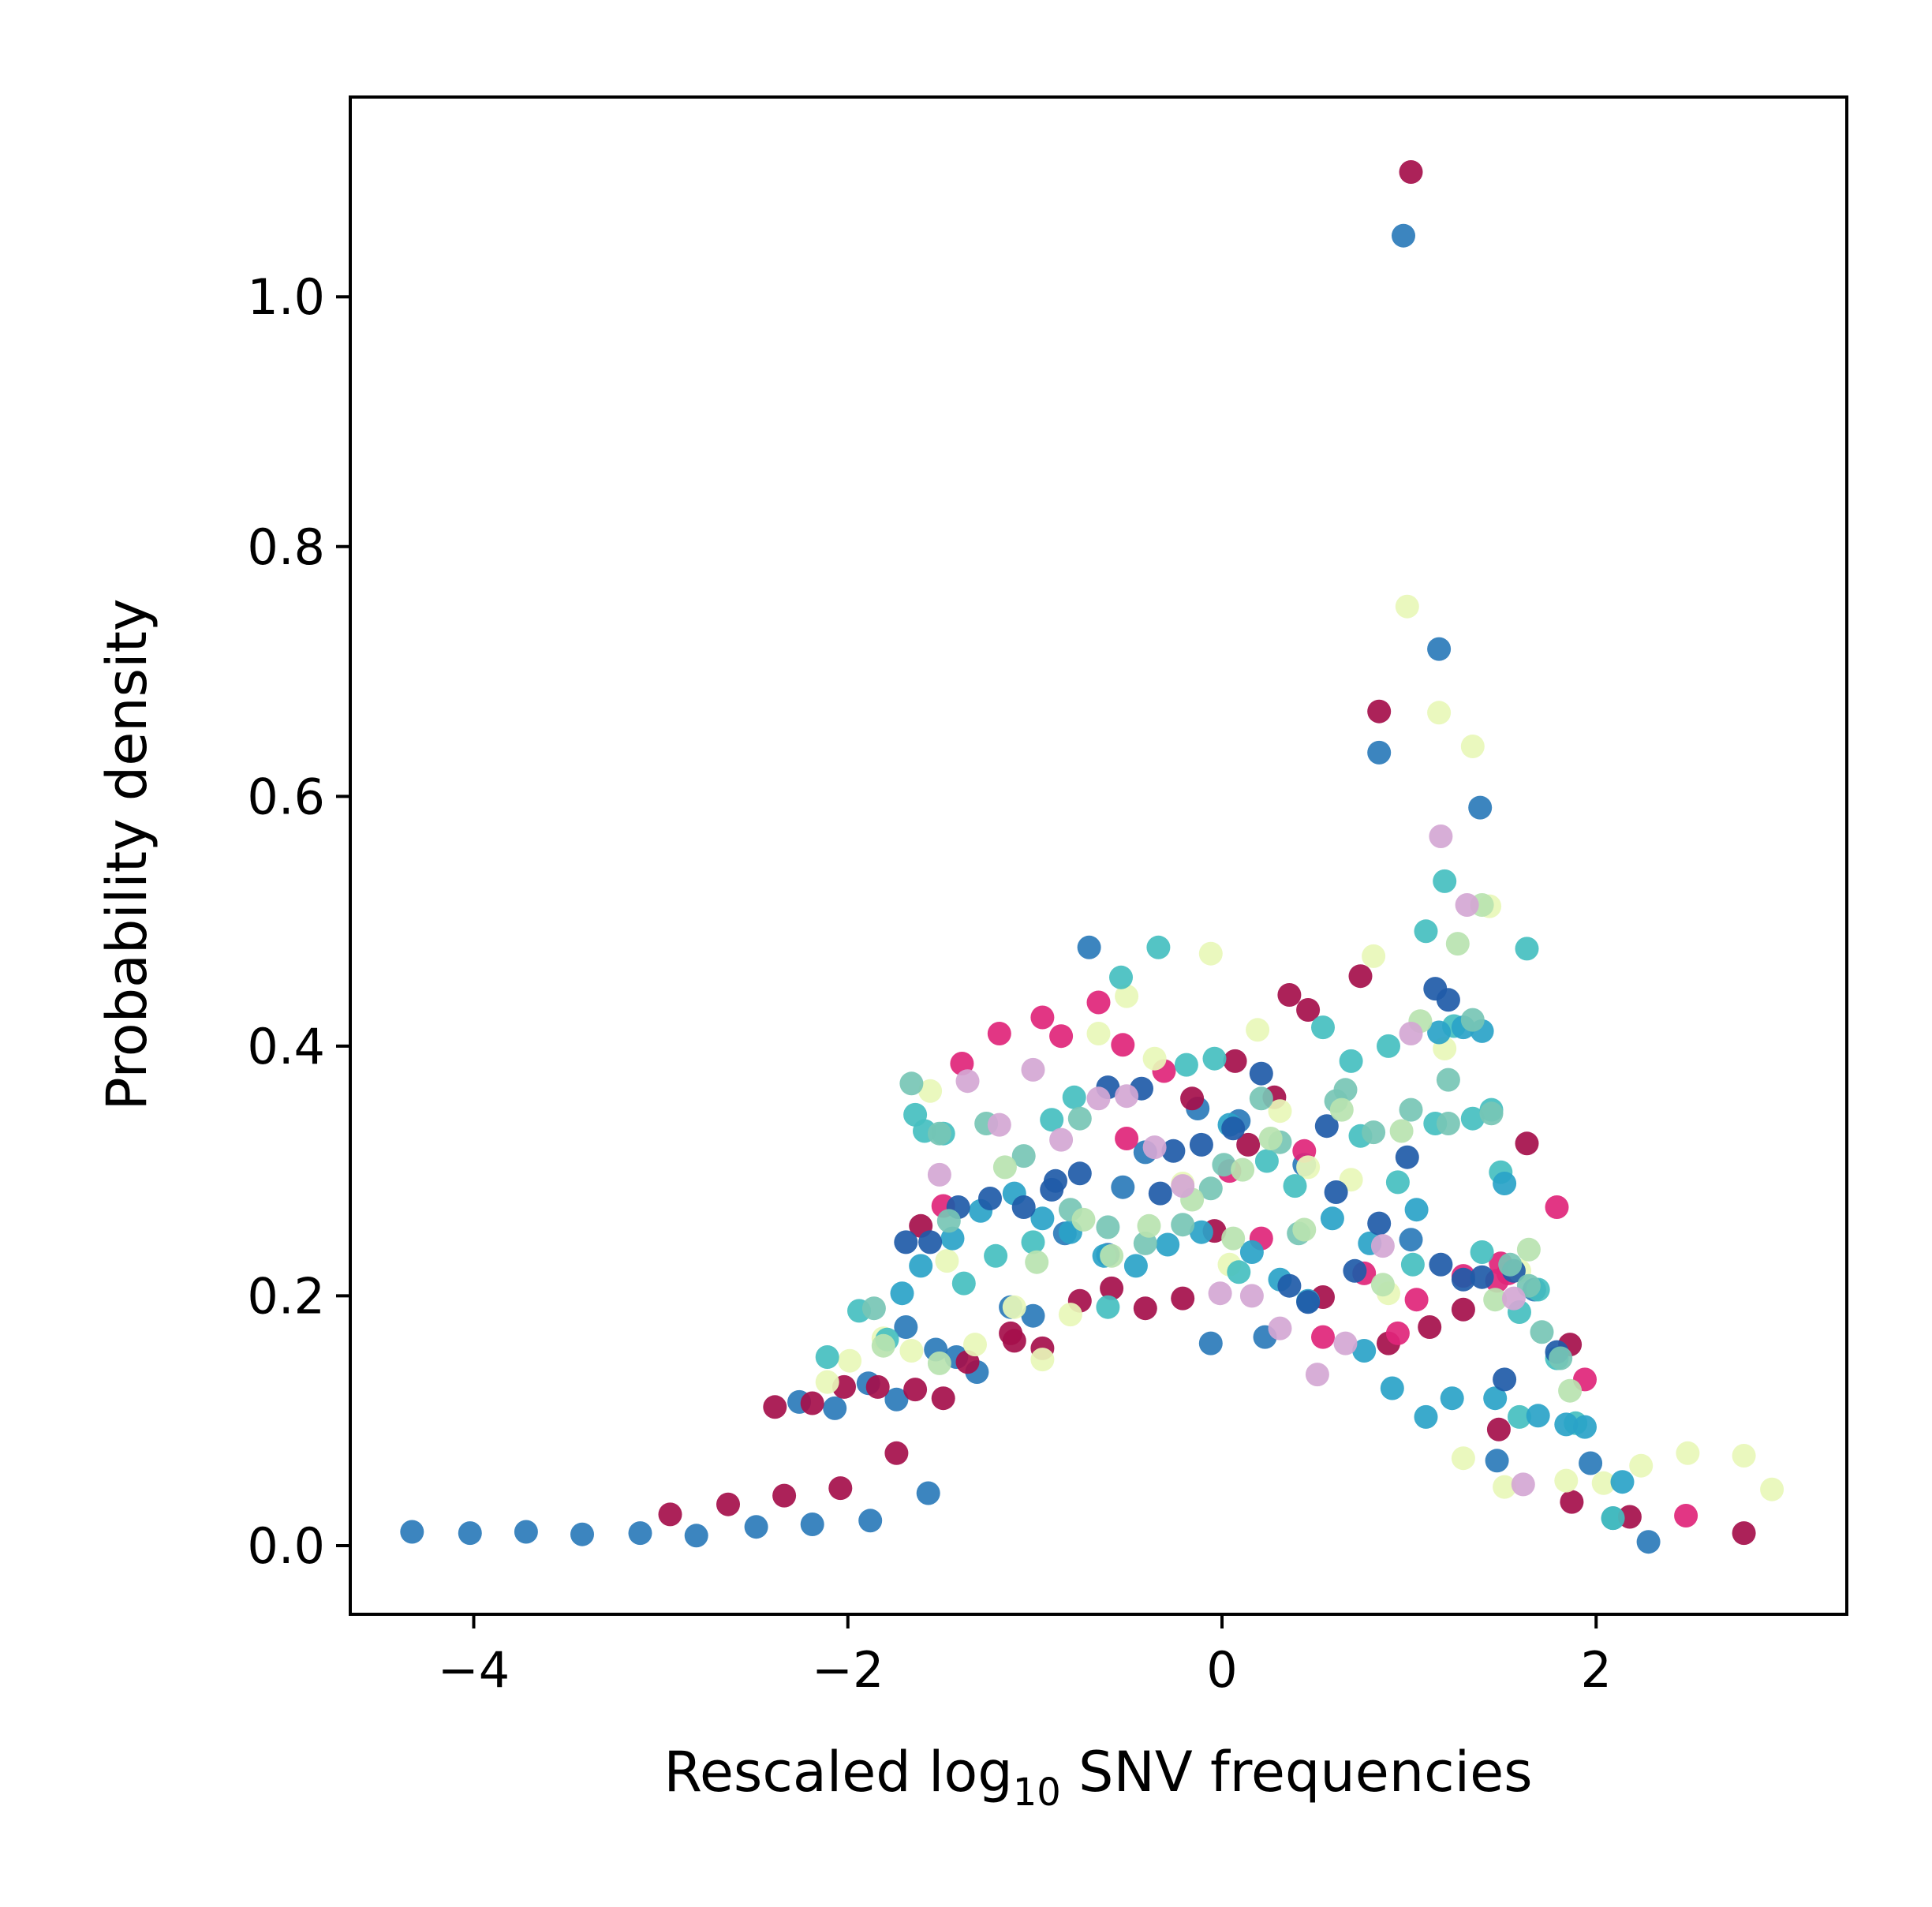  I want to click on x-tick-label: 2, so click(1596, 1670).